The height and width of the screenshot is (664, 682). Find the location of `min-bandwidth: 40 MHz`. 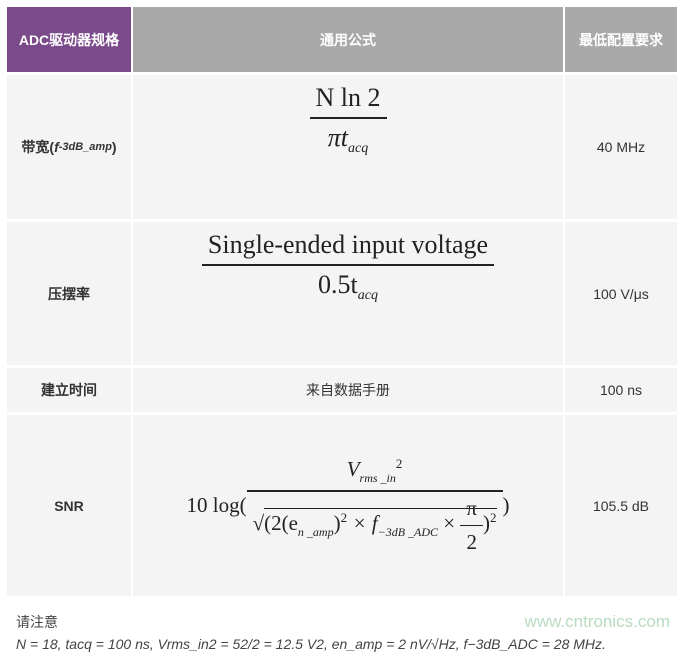

min-bandwidth: 40 MHz is located at coordinates (621, 147).